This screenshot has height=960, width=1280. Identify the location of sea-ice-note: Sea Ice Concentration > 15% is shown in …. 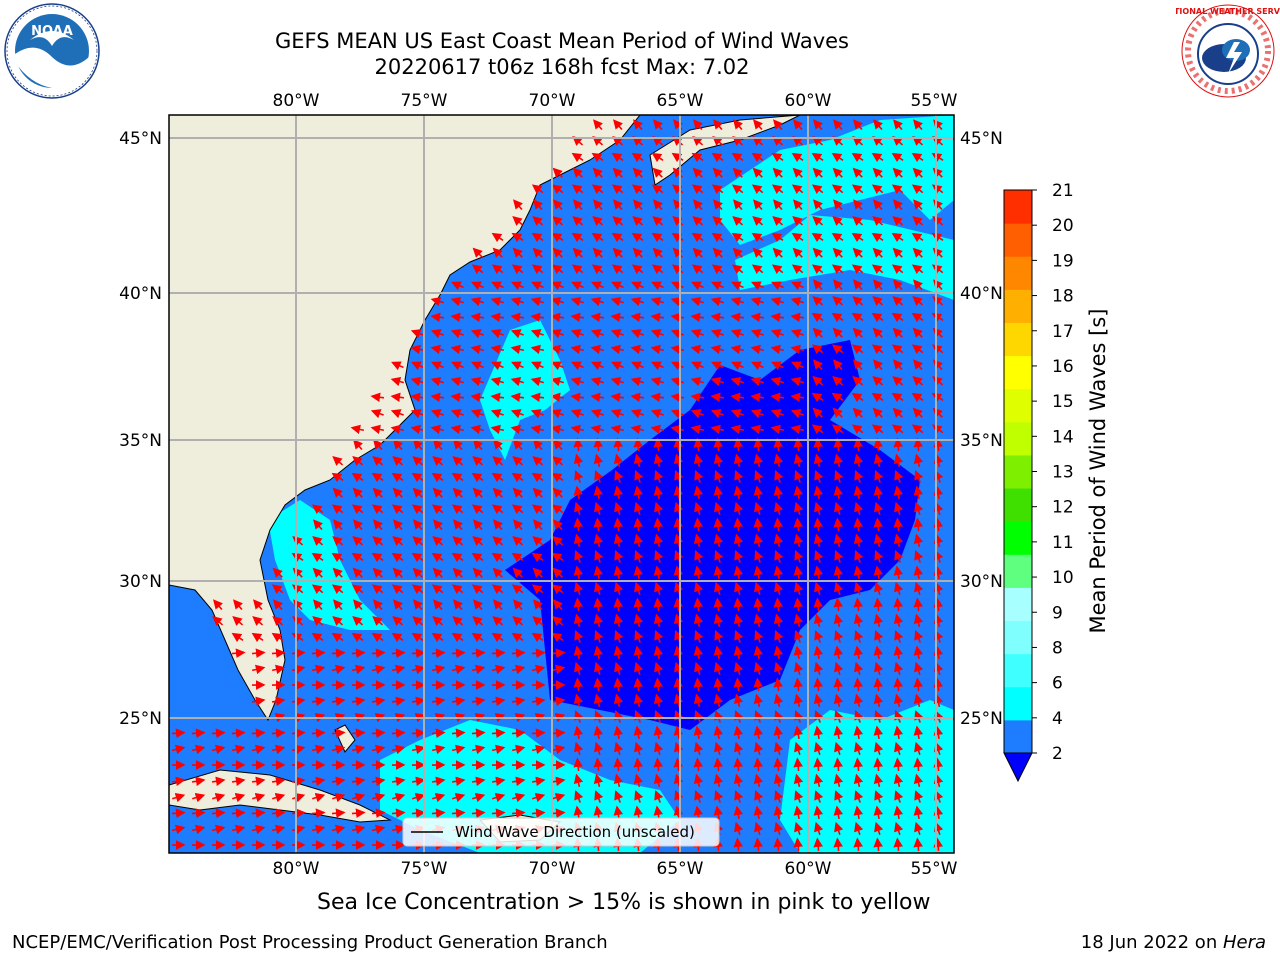
(624, 902).